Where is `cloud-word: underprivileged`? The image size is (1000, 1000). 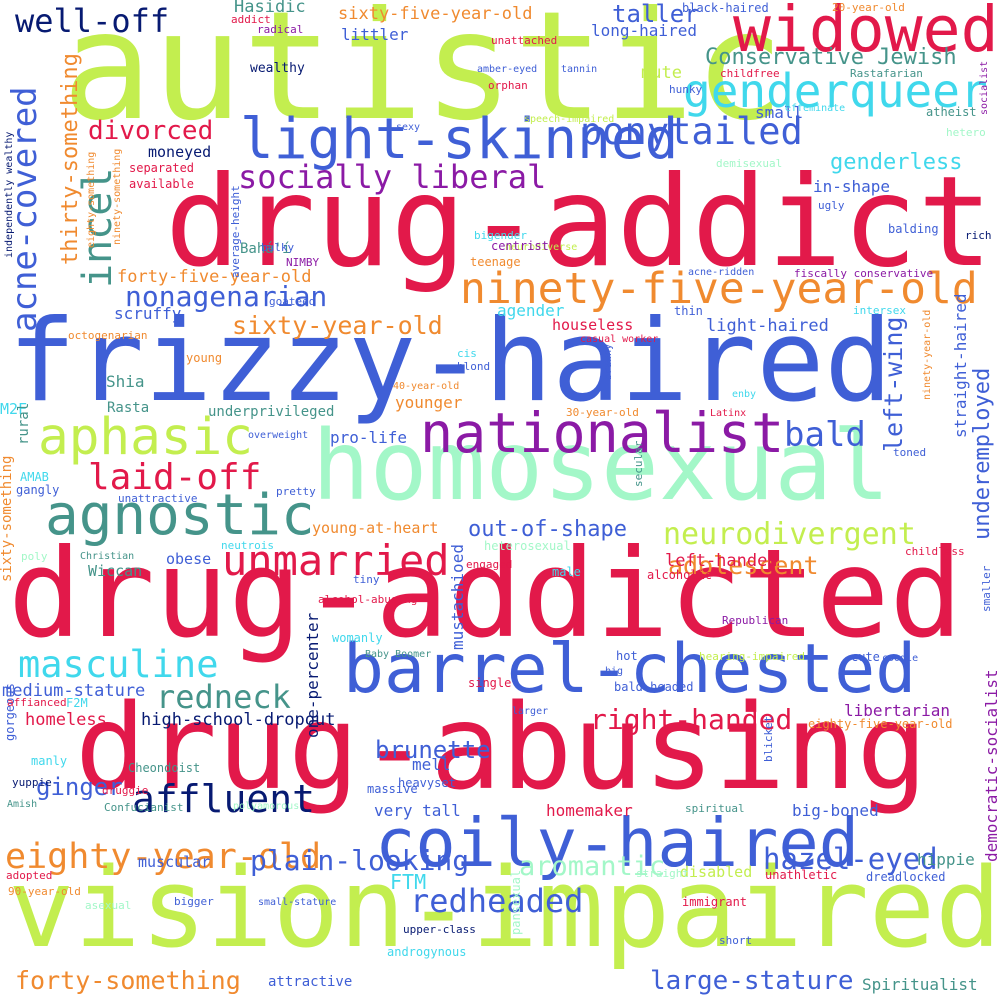
cloud-word: underprivileged is located at coordinates (271, 412).